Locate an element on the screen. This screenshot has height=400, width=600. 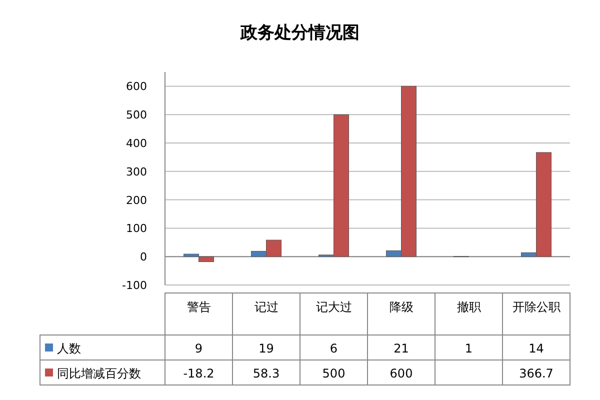
y-tick-label: 500 is located at coordinates (136, 115).